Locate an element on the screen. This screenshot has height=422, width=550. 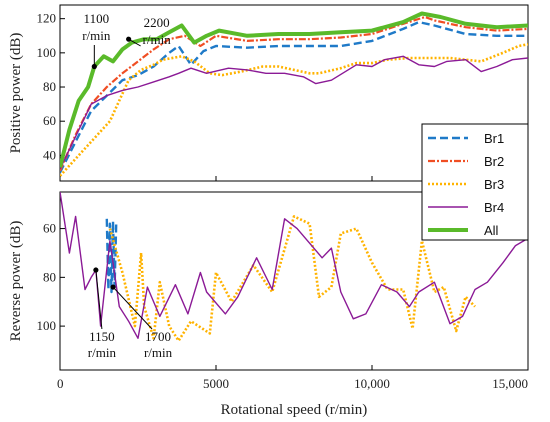
x-tick-label: 5000 is located at coordinates (216, 383).